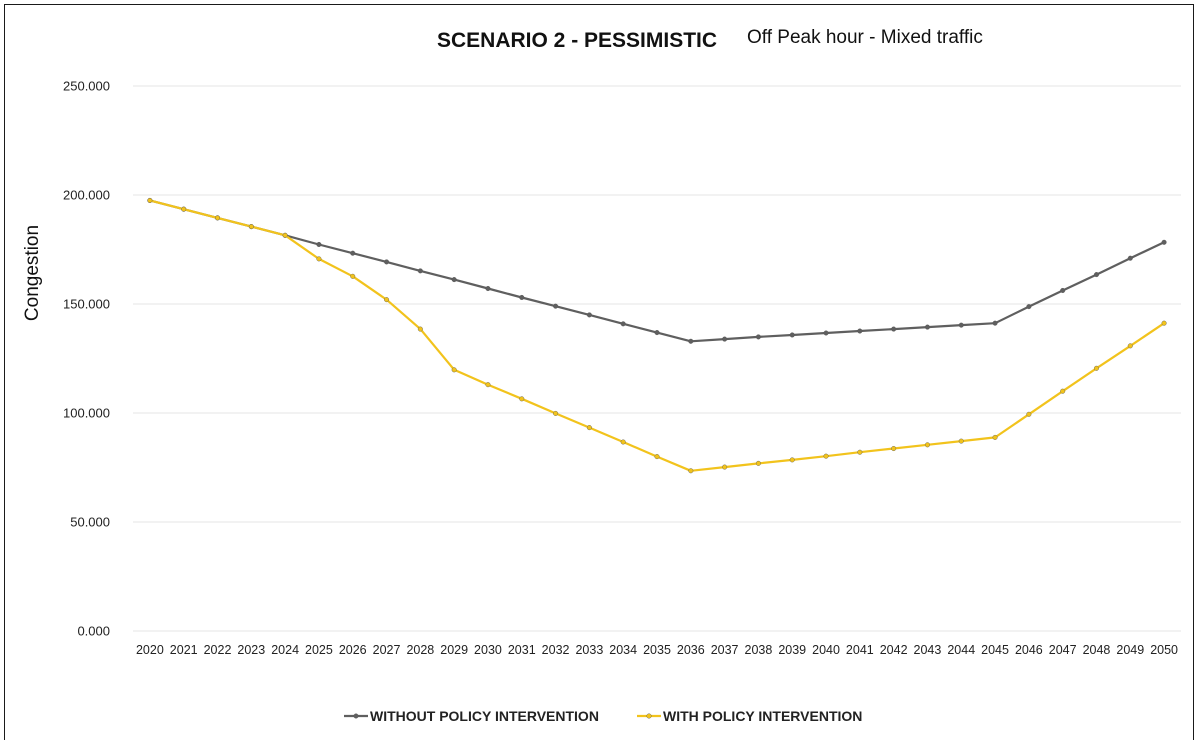 The height and width of the screenshot is (741, 1198). What do you see at coordinates (1097, 650) in the screenshot?
I see `x-tick-label: 2048` at bounding box center [1097, 650].